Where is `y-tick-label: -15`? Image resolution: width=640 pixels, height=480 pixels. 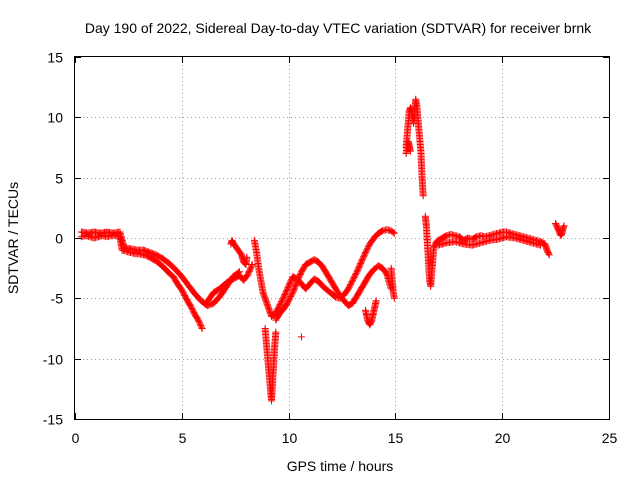
y-tick-label: -15 is located at coordinates (53, 420).